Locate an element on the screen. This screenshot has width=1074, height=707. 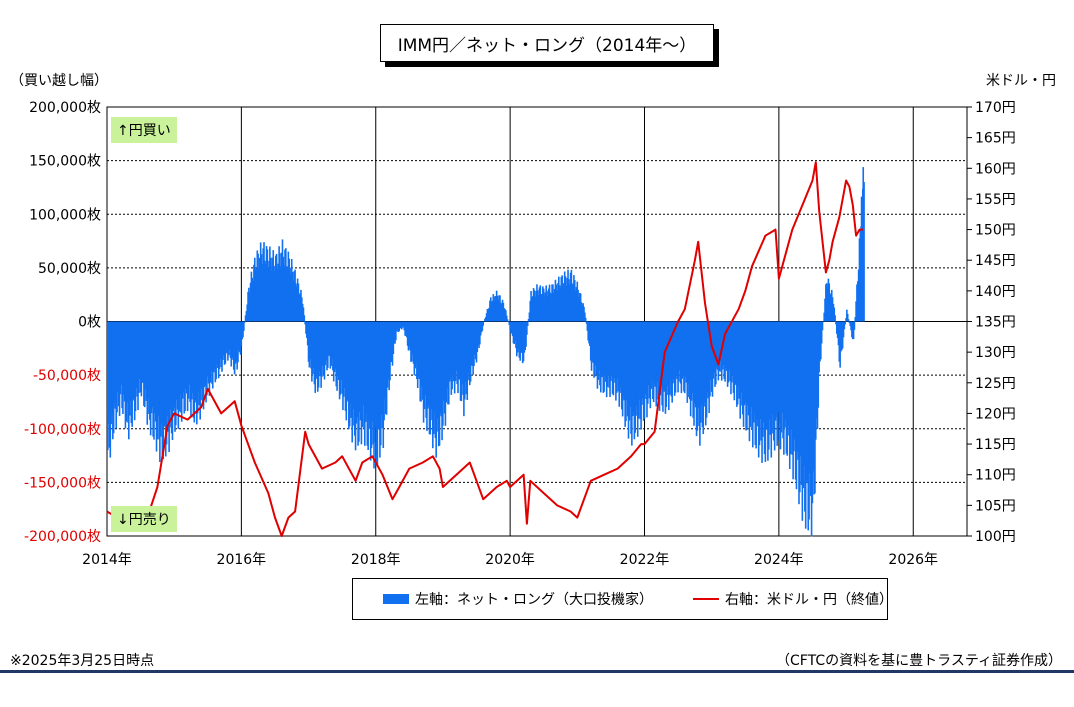
footnote-source: （CFTCの資料を基に豊トラスティ証券作成） is located at coordinates (919, 661).